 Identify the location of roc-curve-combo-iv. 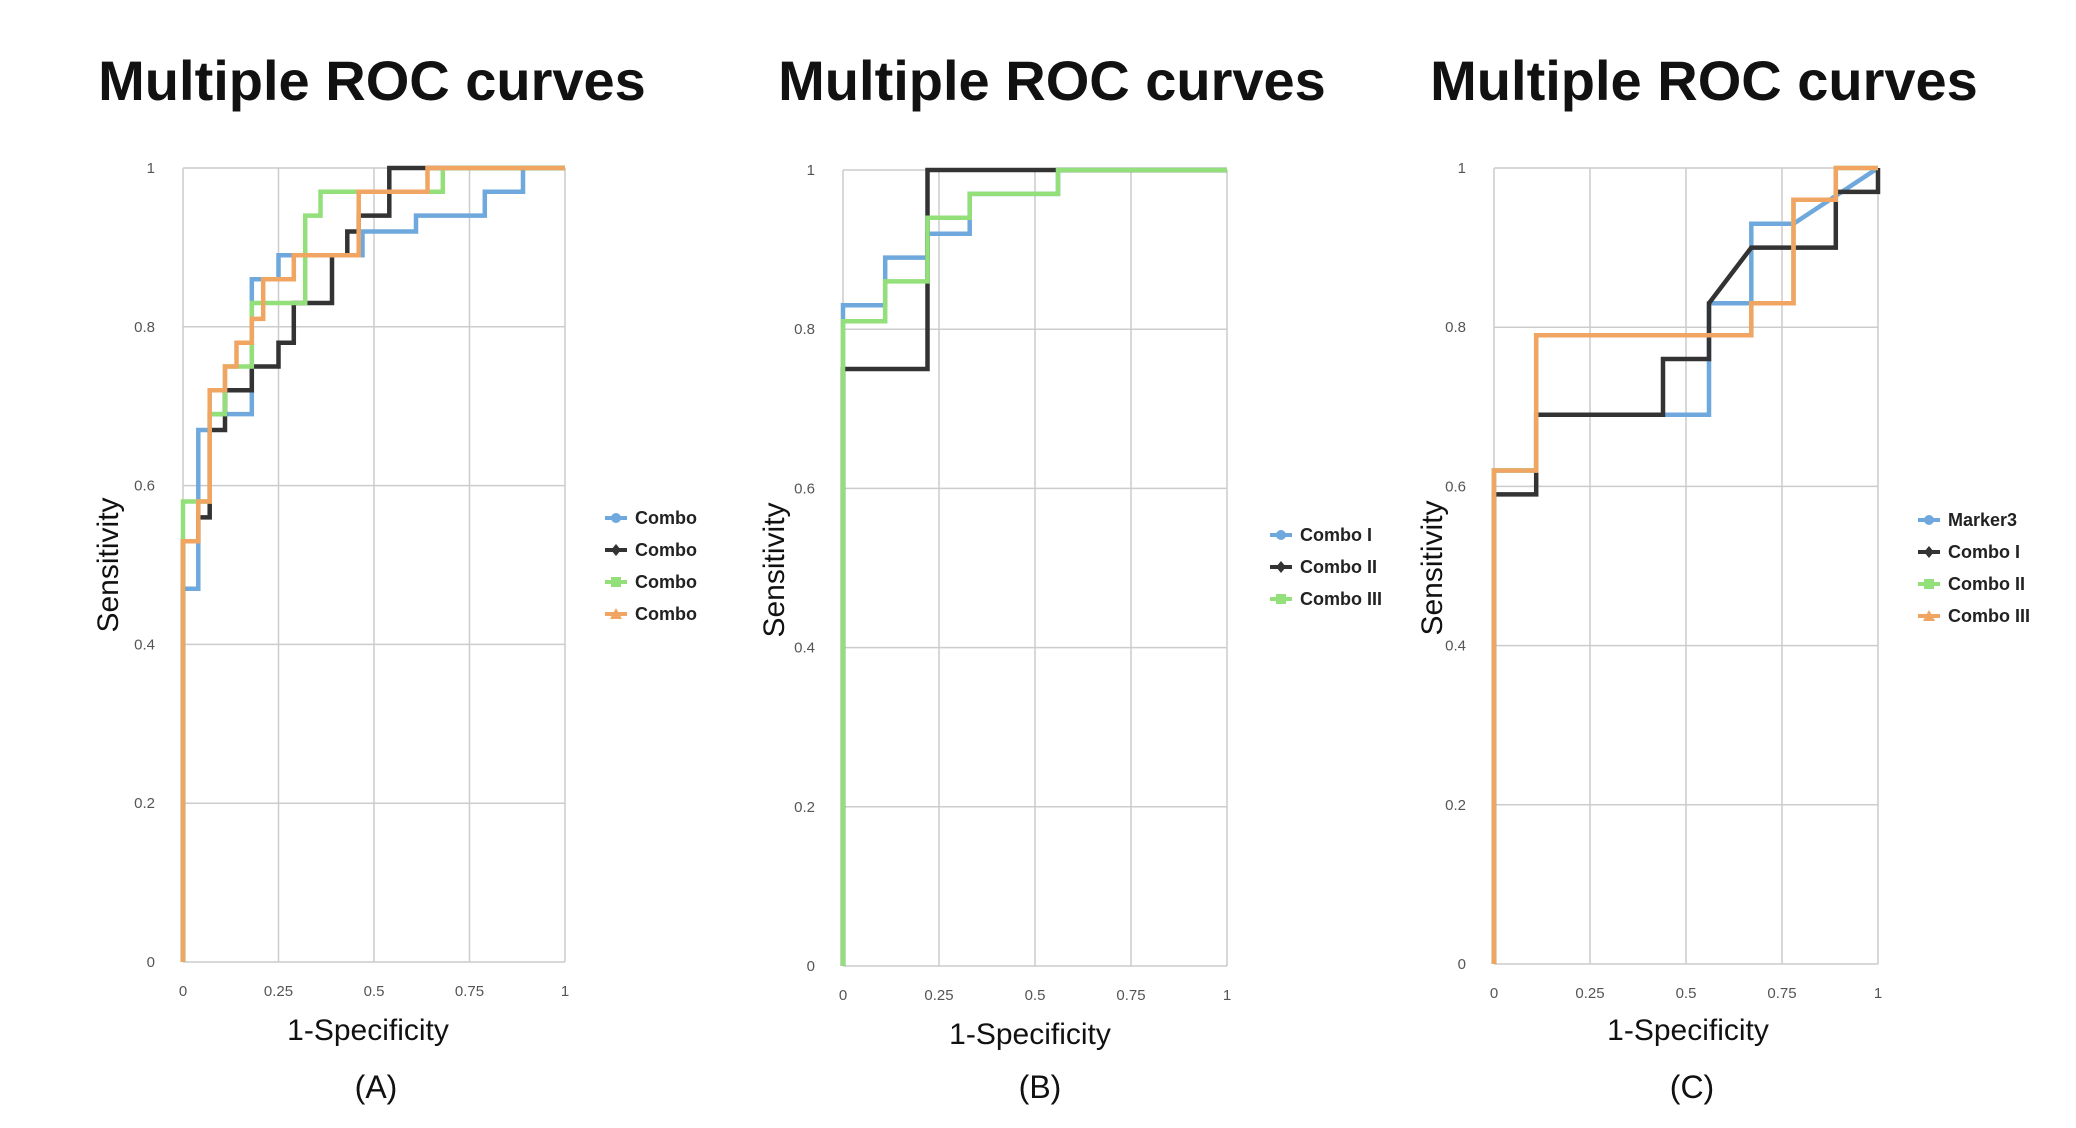
(372, 563).